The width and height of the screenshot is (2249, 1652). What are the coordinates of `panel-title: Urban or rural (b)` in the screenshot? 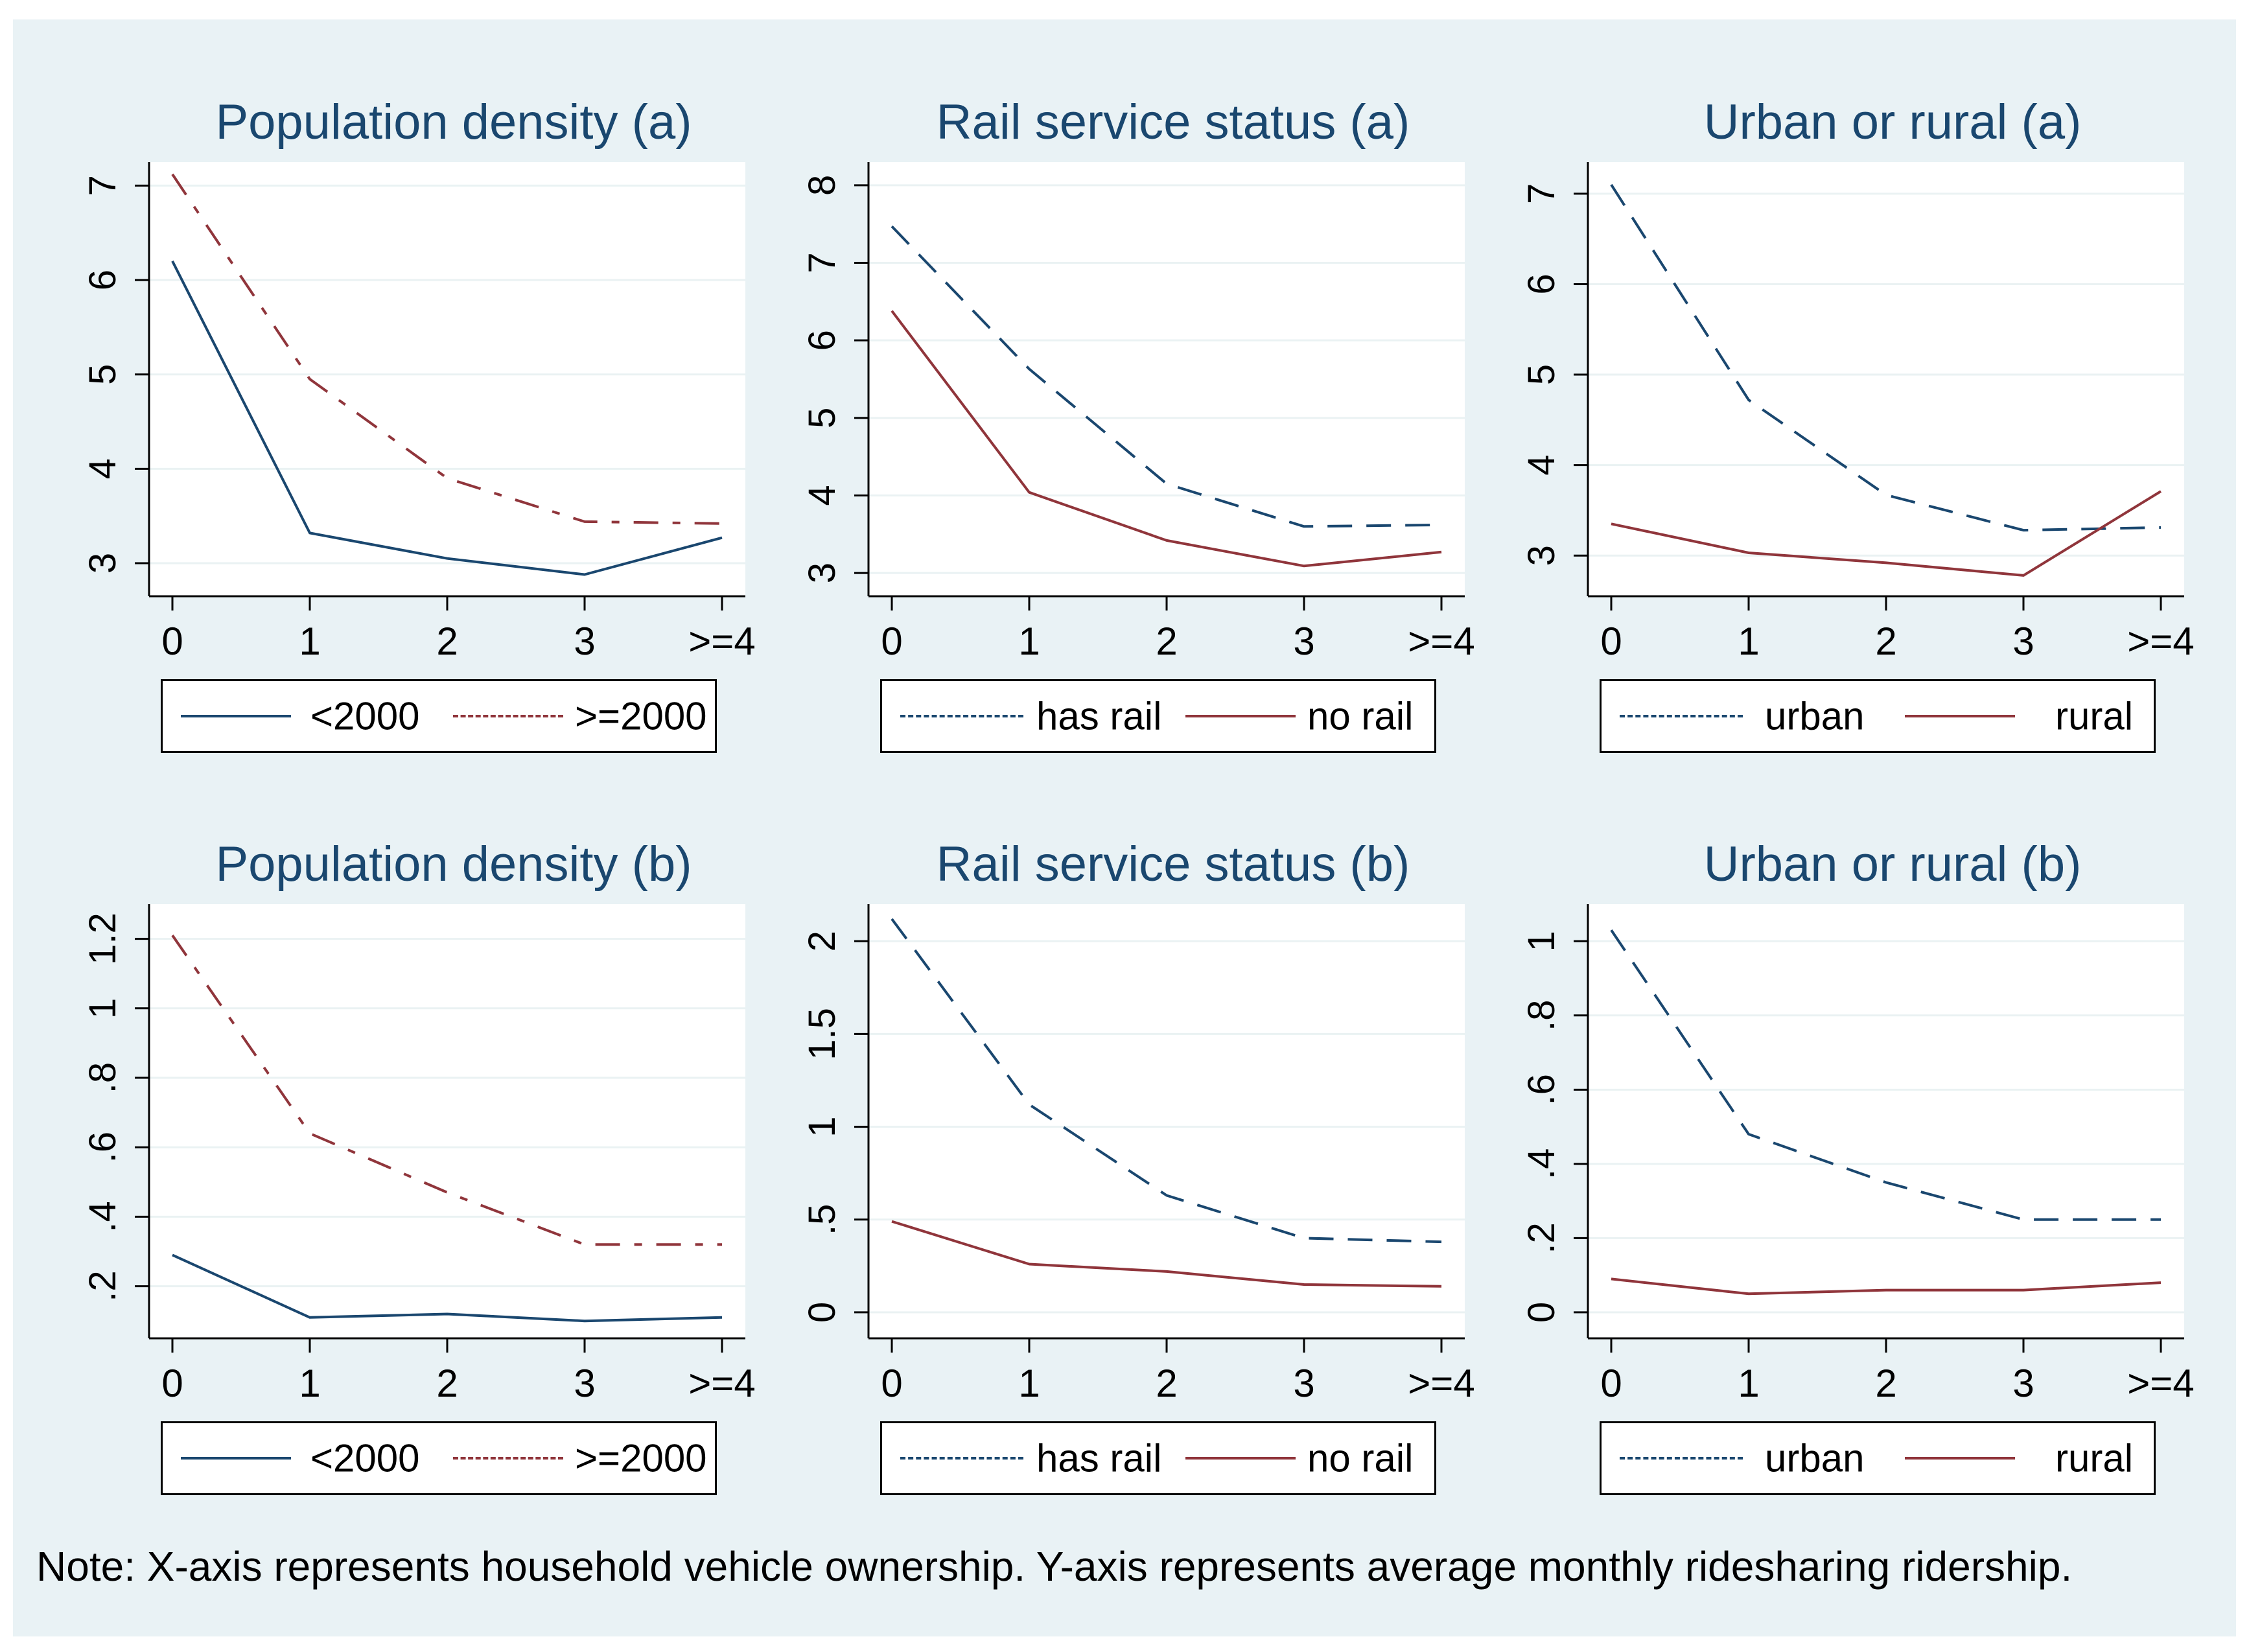 It's located at (1893, 864).